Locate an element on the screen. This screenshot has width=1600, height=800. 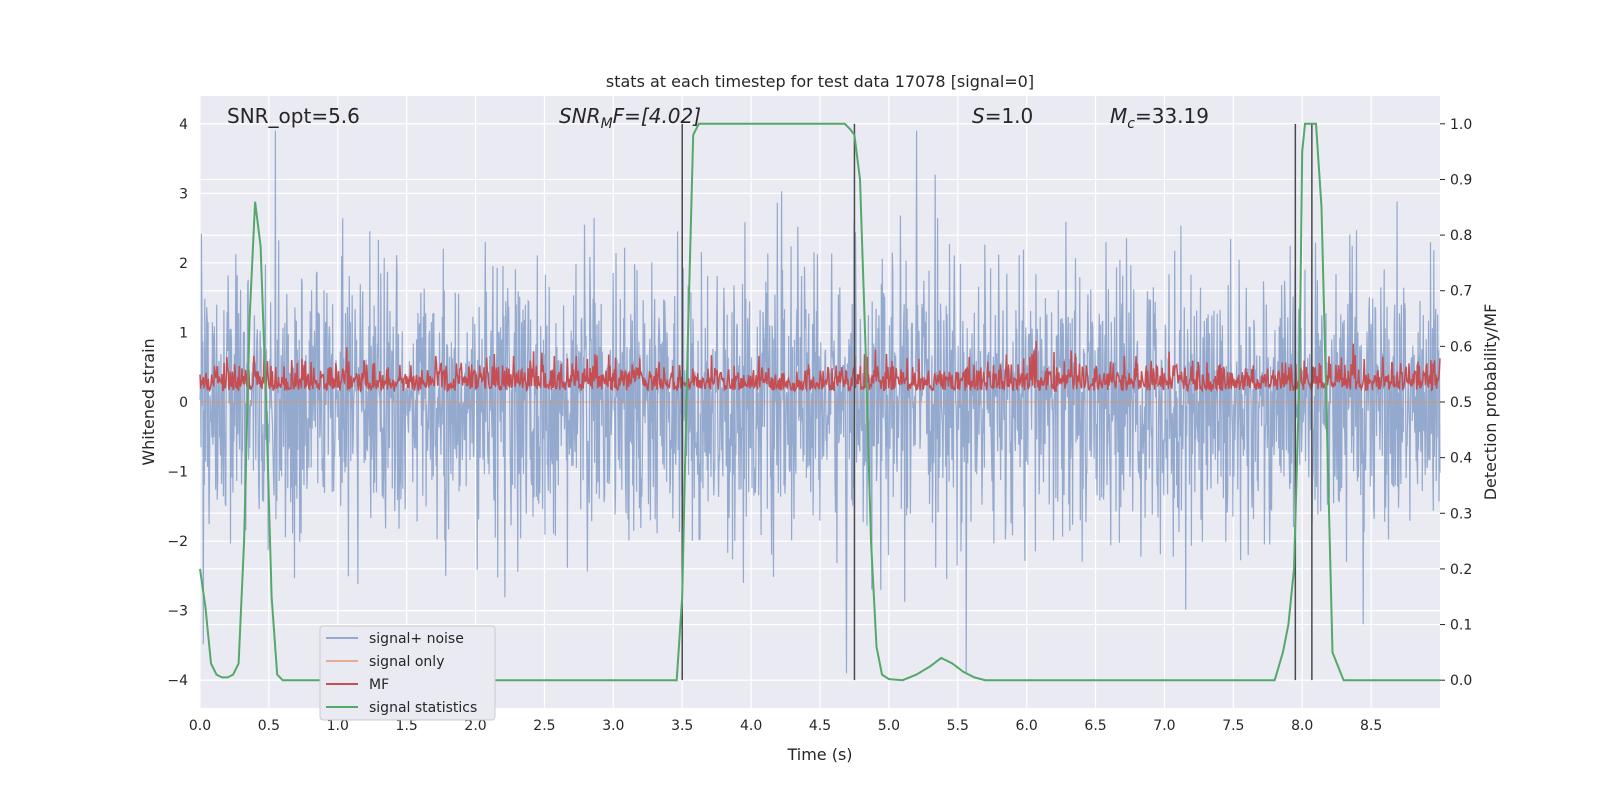
x-tick-label: 2.5 is located at coordinates (544, 726).